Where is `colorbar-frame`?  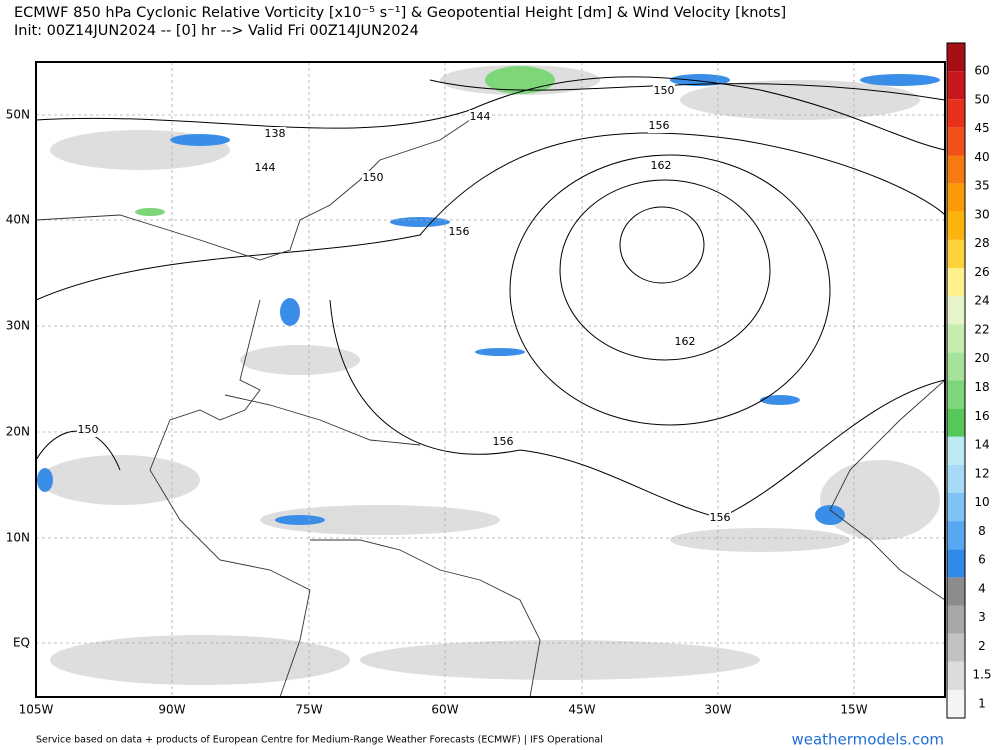 colorbar-frame is located at coordinates (956, 380).